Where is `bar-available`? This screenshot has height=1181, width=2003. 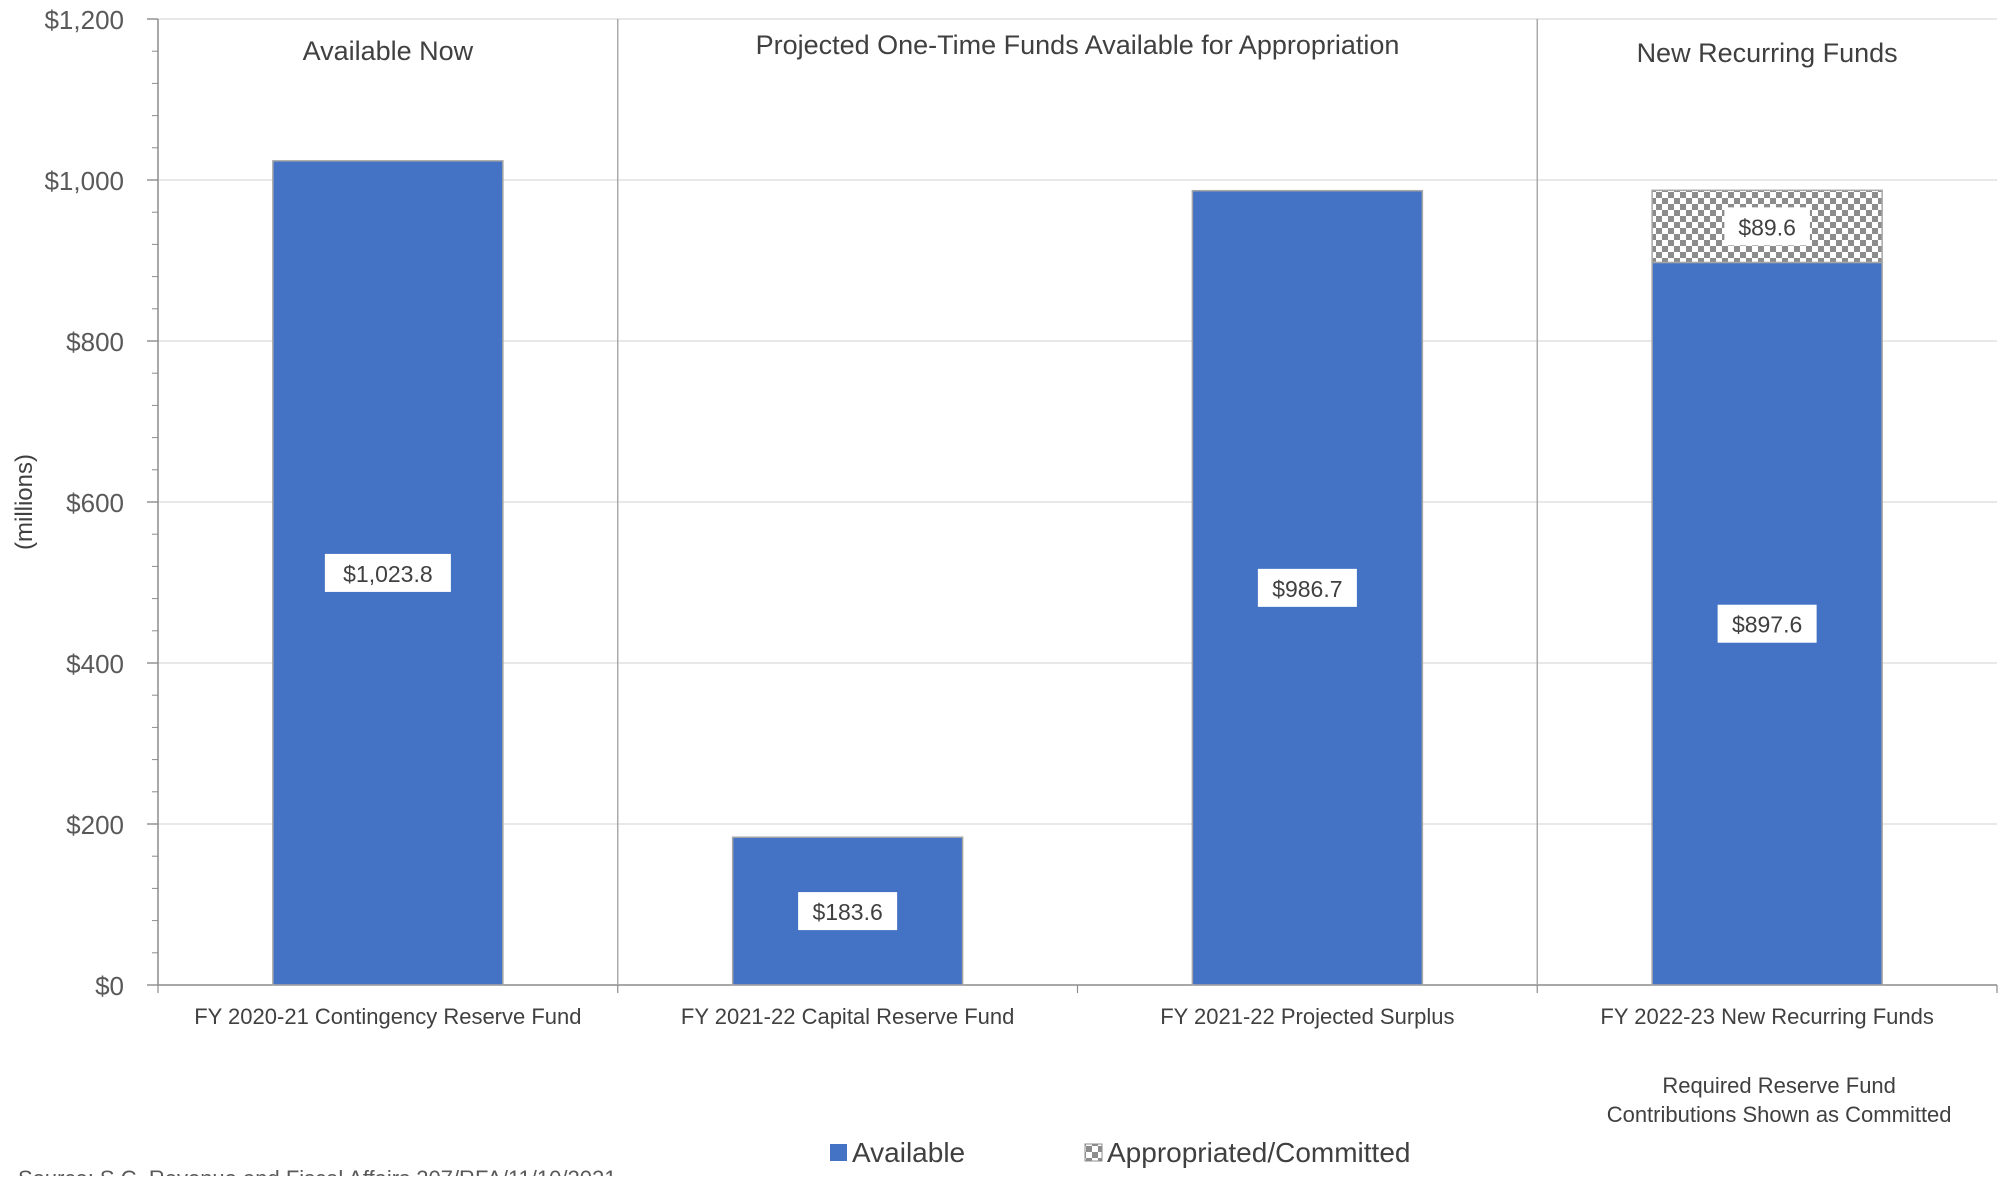 bar-available is located at coordinates (1767, 623).